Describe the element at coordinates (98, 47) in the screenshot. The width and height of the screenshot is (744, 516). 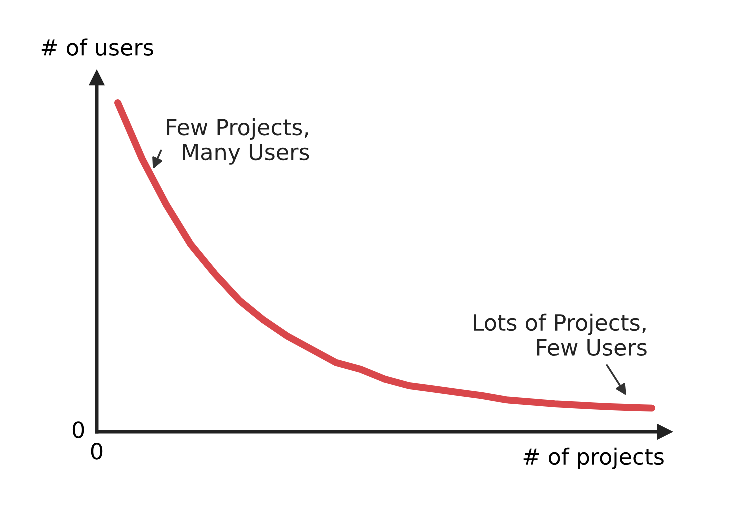
I see `y-axis-title: # of users` at that location.